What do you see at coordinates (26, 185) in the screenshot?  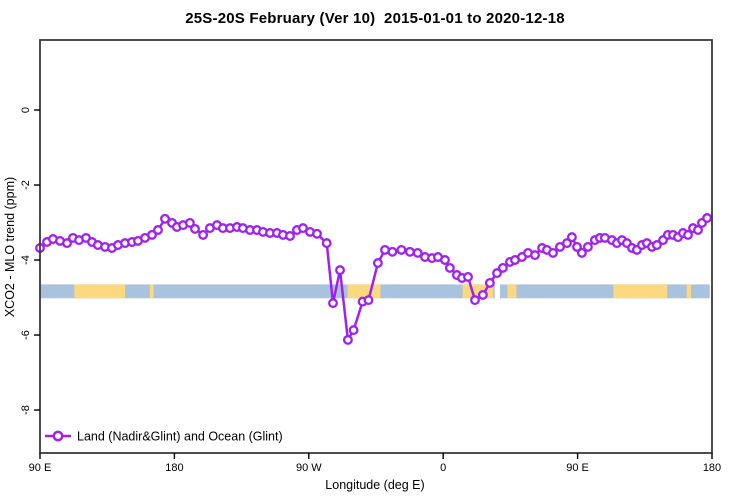 I see `y-tick-label: -2` at bounding box center [26, 185].